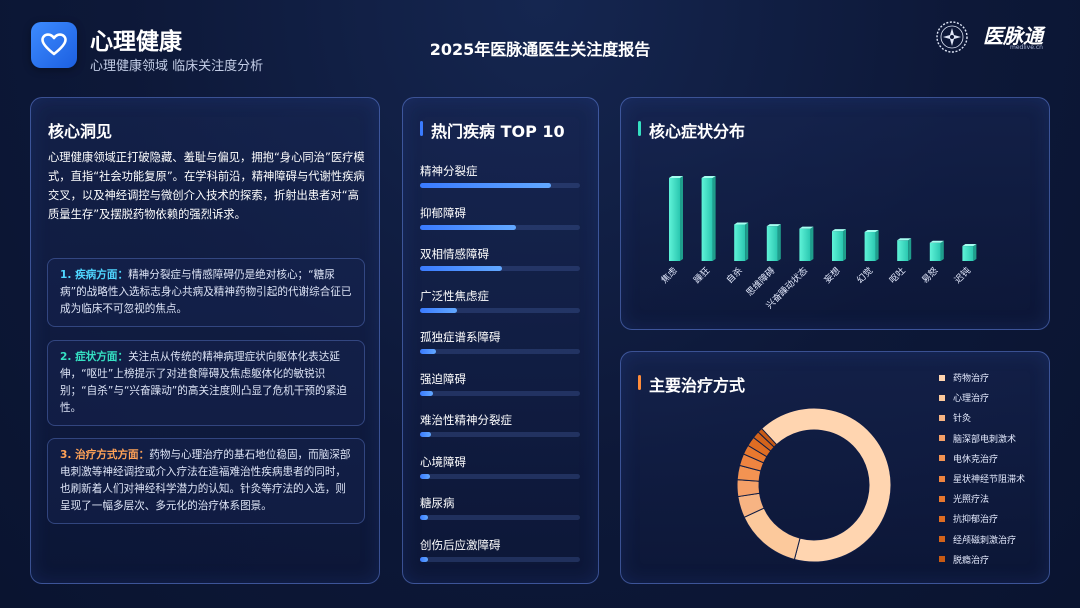  I want to click on legend-item: 脑深部电刺激术, so click(977, 438).